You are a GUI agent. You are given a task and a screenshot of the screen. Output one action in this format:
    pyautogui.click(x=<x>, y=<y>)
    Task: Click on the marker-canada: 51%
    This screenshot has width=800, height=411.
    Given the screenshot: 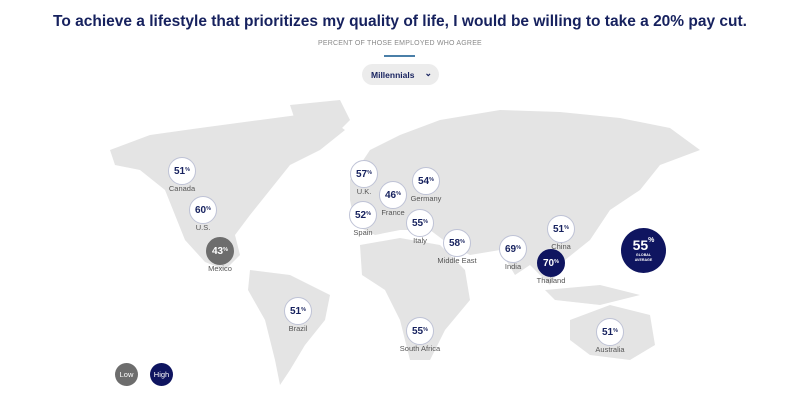 What is the action you would take?
    pyautogui.click(x=182, y=171)
    